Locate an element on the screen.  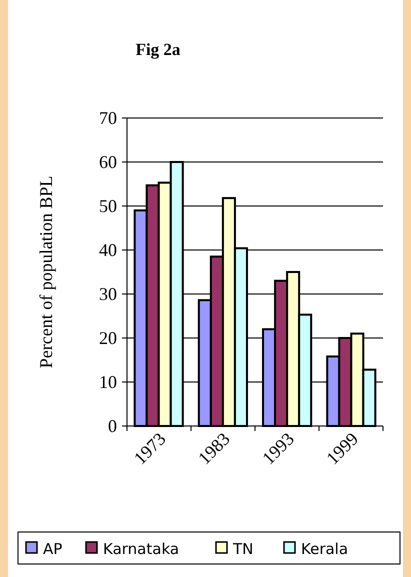
y-tick-label: 20 is located at coordinates (108, 338).